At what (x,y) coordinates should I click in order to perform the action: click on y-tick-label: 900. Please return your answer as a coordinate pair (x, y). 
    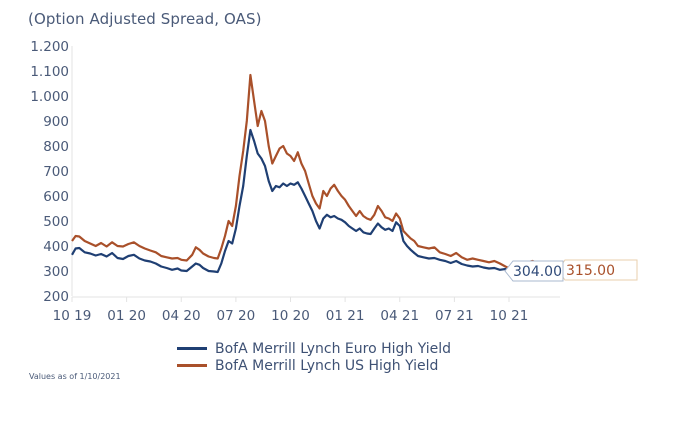
    Looking at the image, I should click on (56, 122).